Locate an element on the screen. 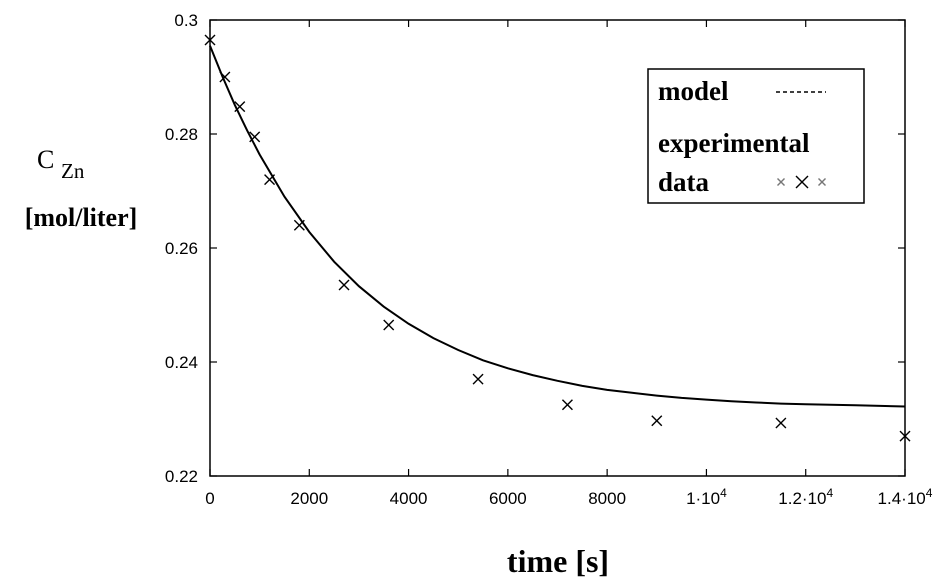 The height and width of the screenshot is (581, 950). y-axis-label-symbol: C is located at coordinates (45, 159).